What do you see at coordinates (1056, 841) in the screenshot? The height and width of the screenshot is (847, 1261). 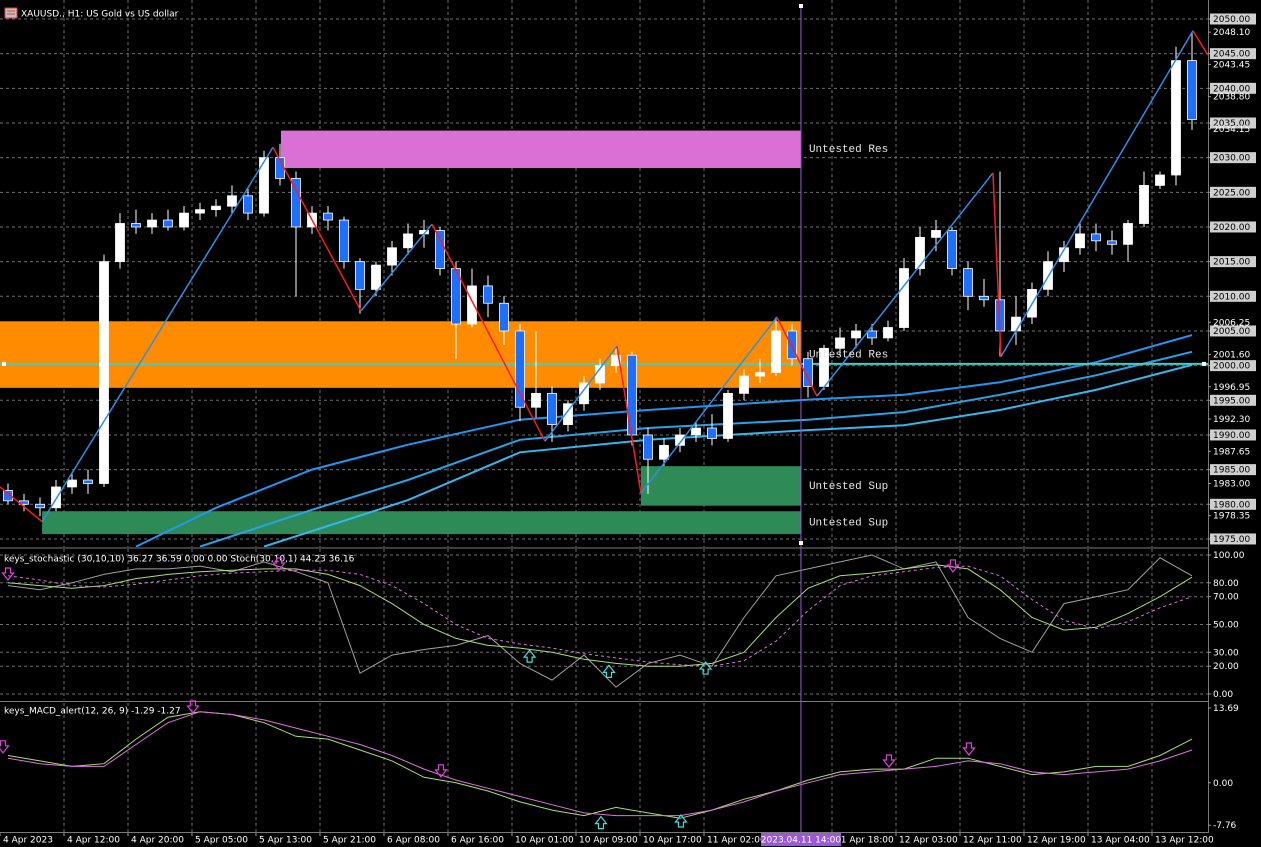 I see `x-tick-label: 12 Apr 19:00` at bounding box center [1056, 841].